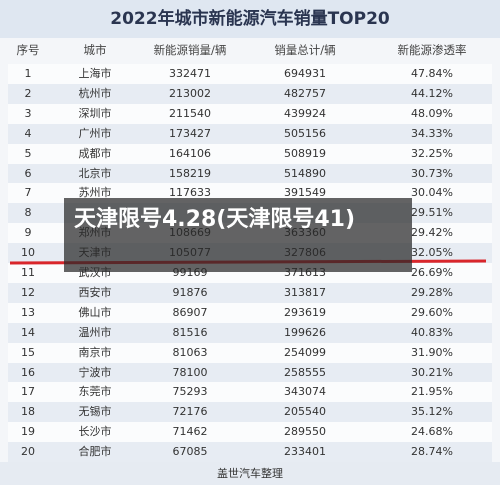  Describe the element at coordinates (432, 253) in the screenshot. I see `cell: 32.05%` at that location.